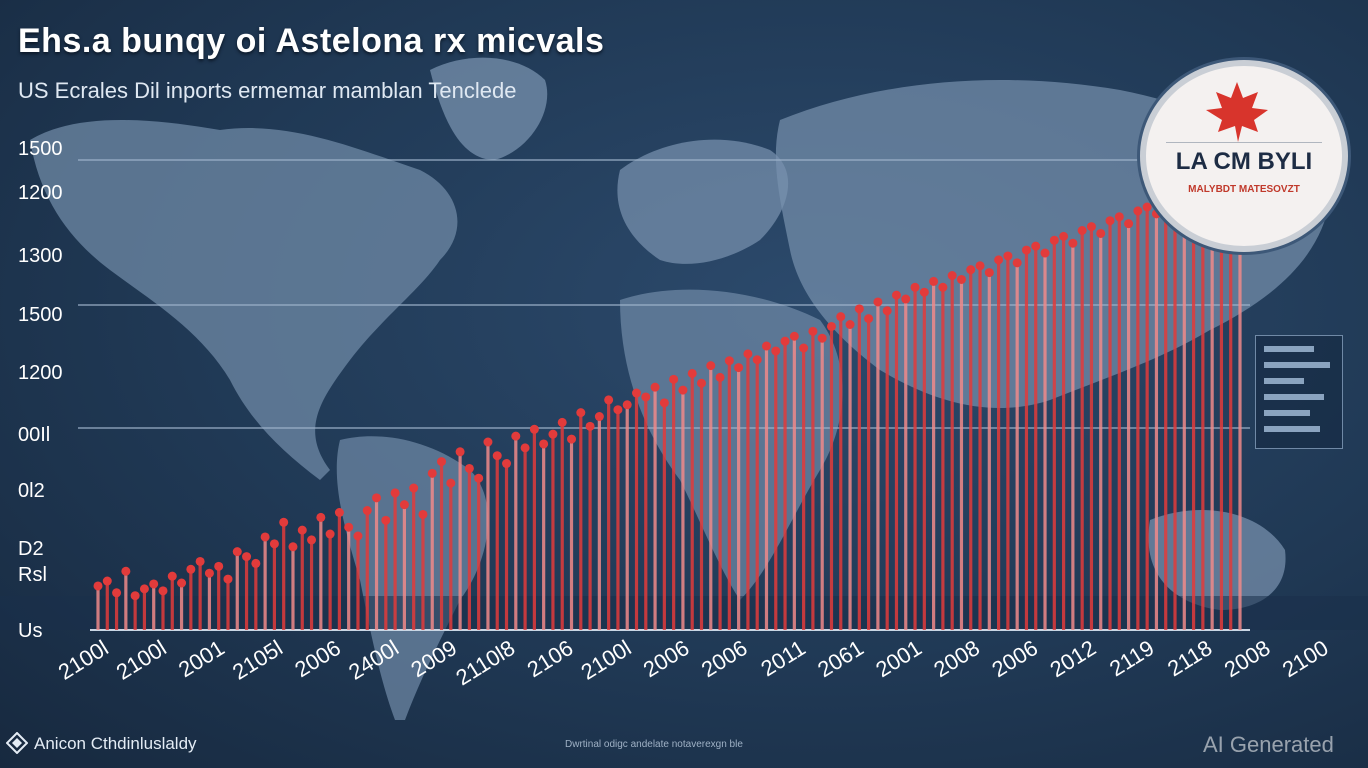  I want to click on x-tick-label: 2110l8, so click(485, 662).